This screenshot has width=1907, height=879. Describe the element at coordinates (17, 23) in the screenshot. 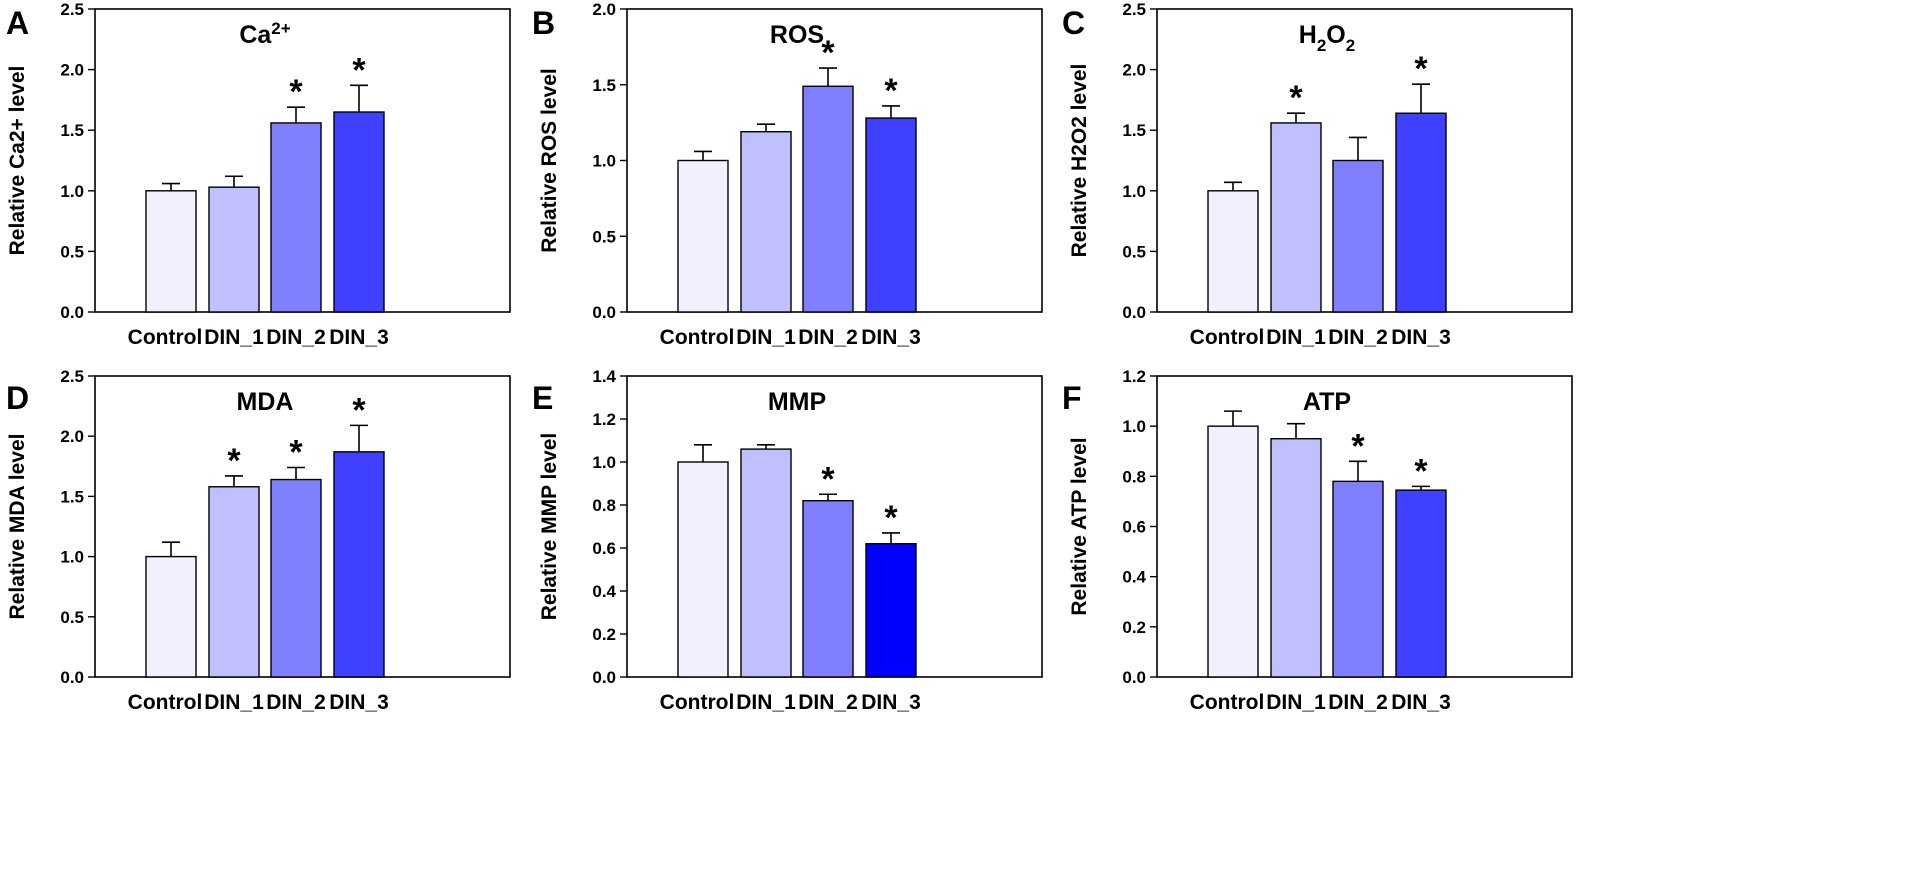

I see `panel-letter: A` at that location.